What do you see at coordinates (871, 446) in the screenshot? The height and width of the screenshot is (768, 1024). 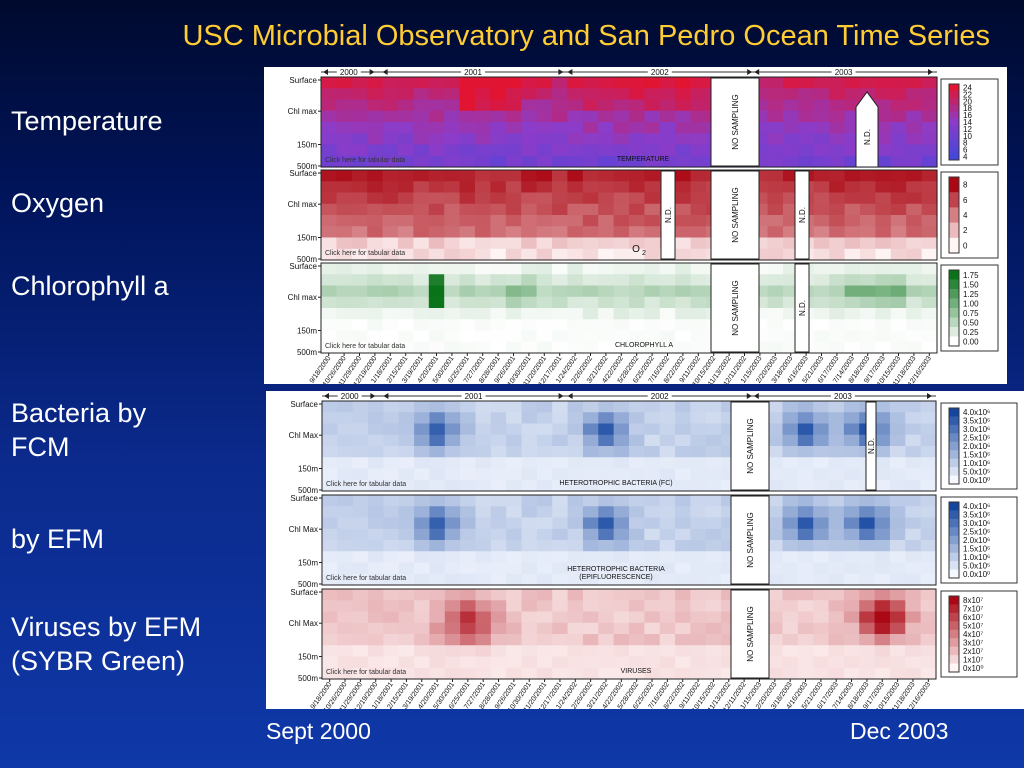 I see `nd-label: N.D.` at bounding box center [871, 446].